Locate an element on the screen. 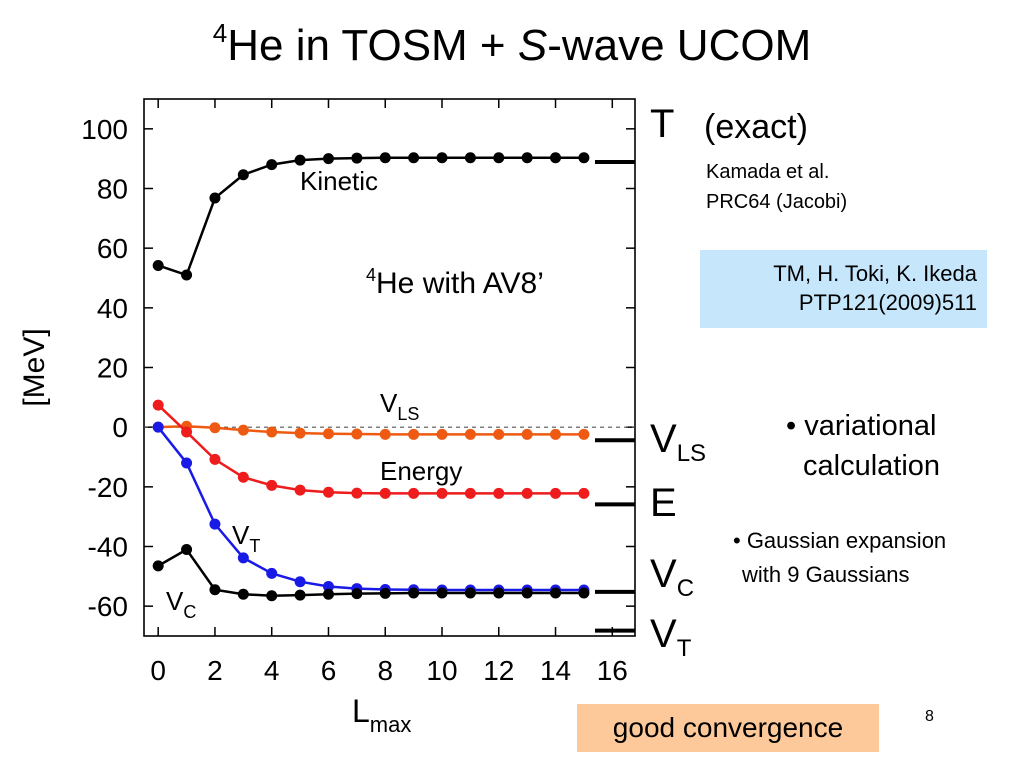 This screenshot has height=768, width=1024. x-tick-label-12: 12 is located at coordinates (498, 670).